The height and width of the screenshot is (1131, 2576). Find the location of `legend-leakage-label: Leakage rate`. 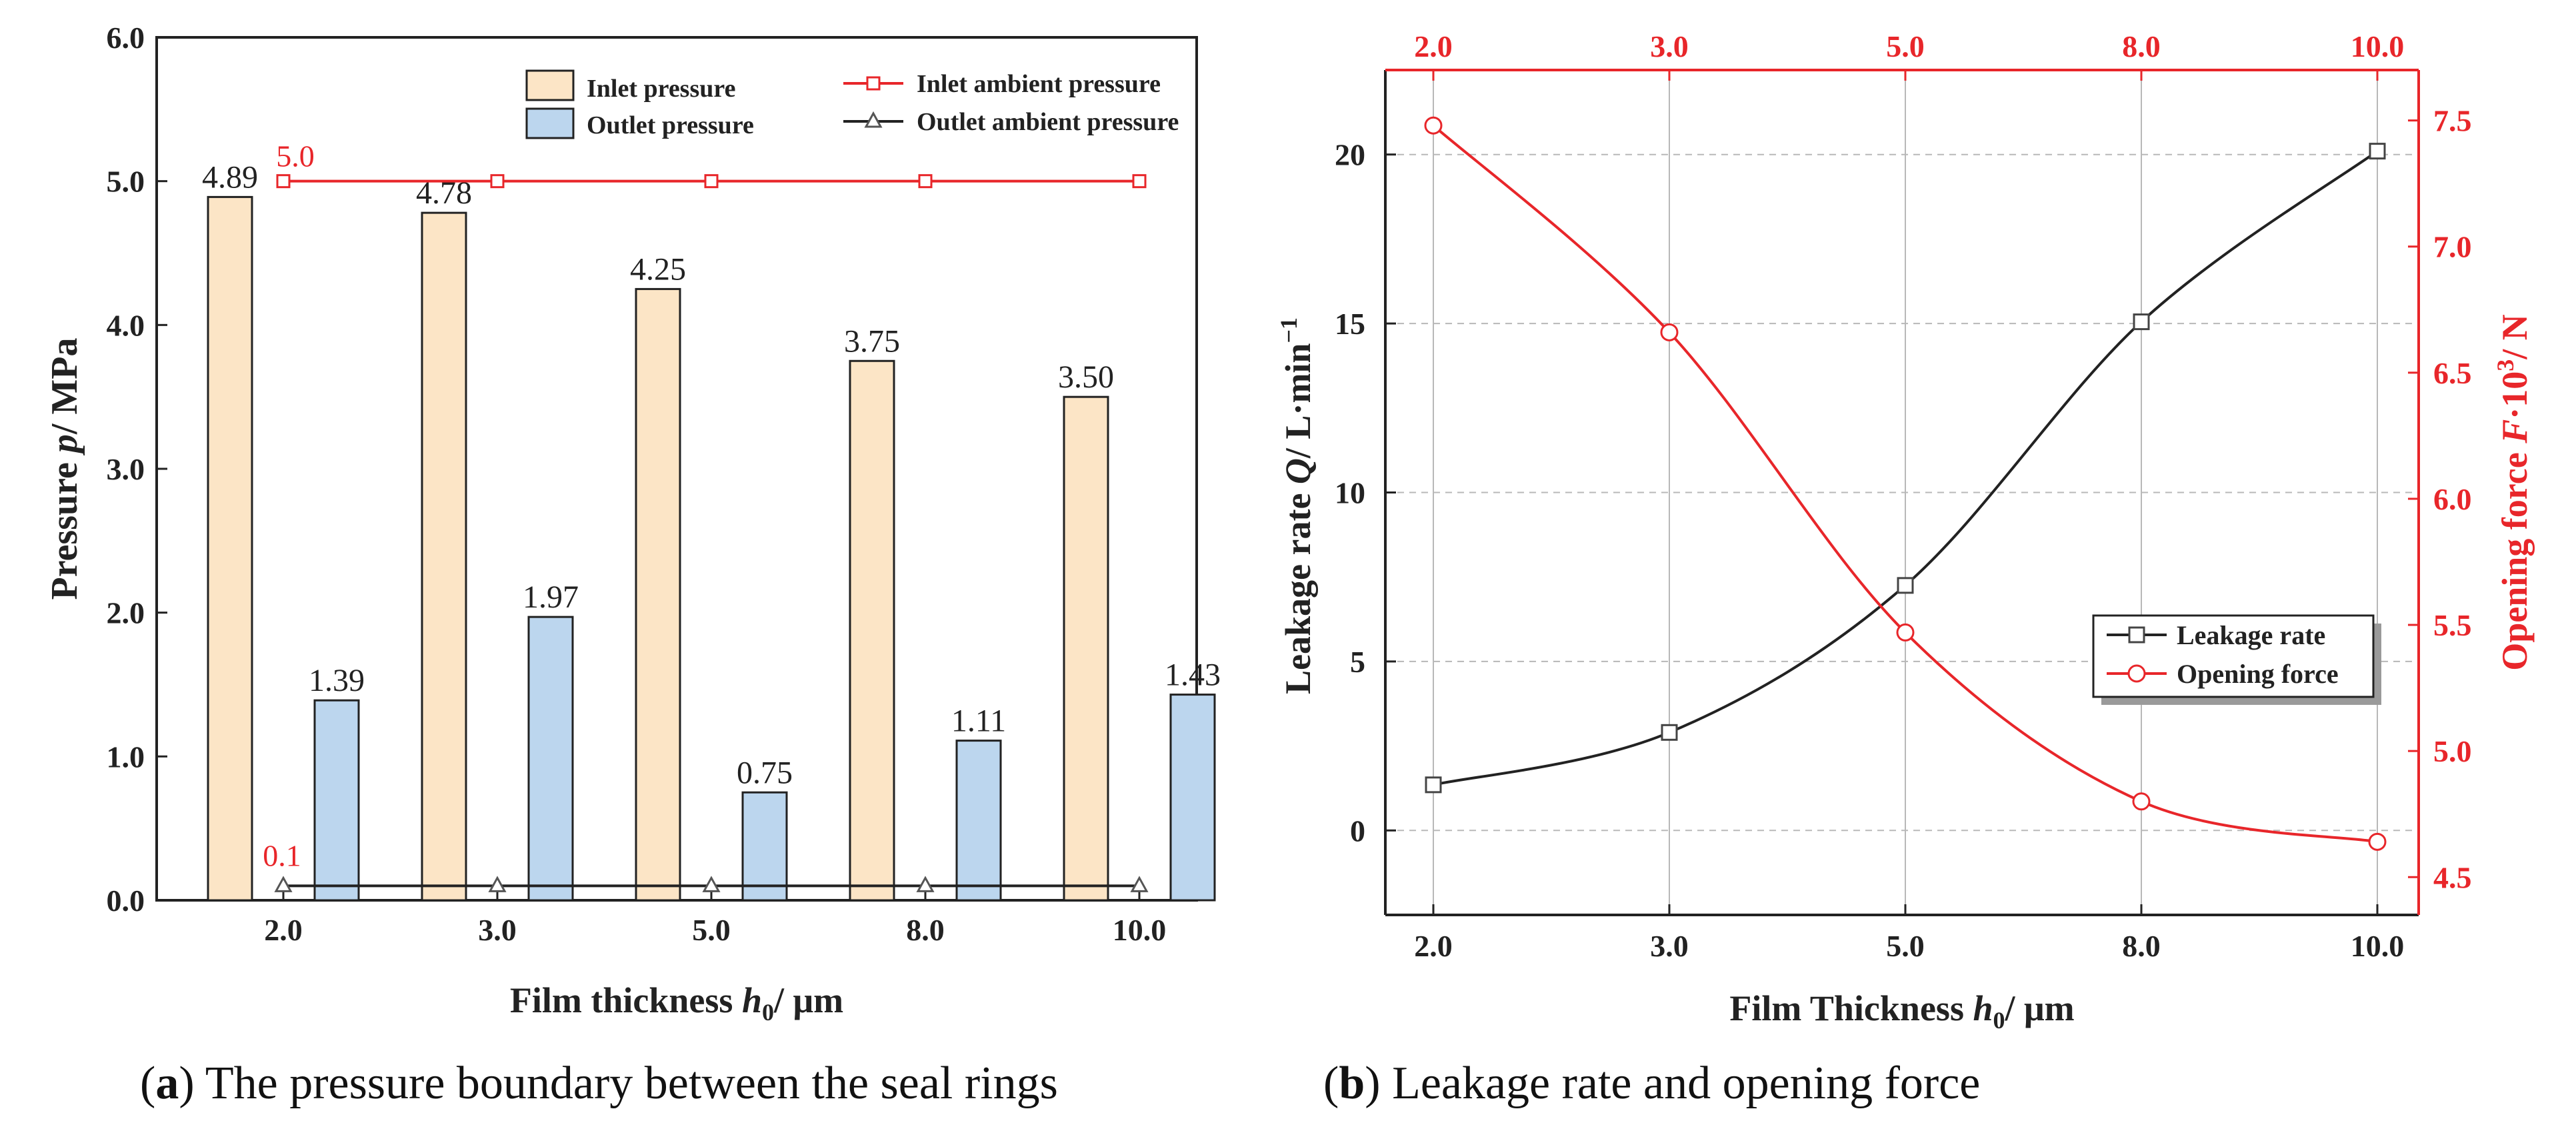

legend-leakage-label: Leakage rate is located at coordinates (2251, 635).